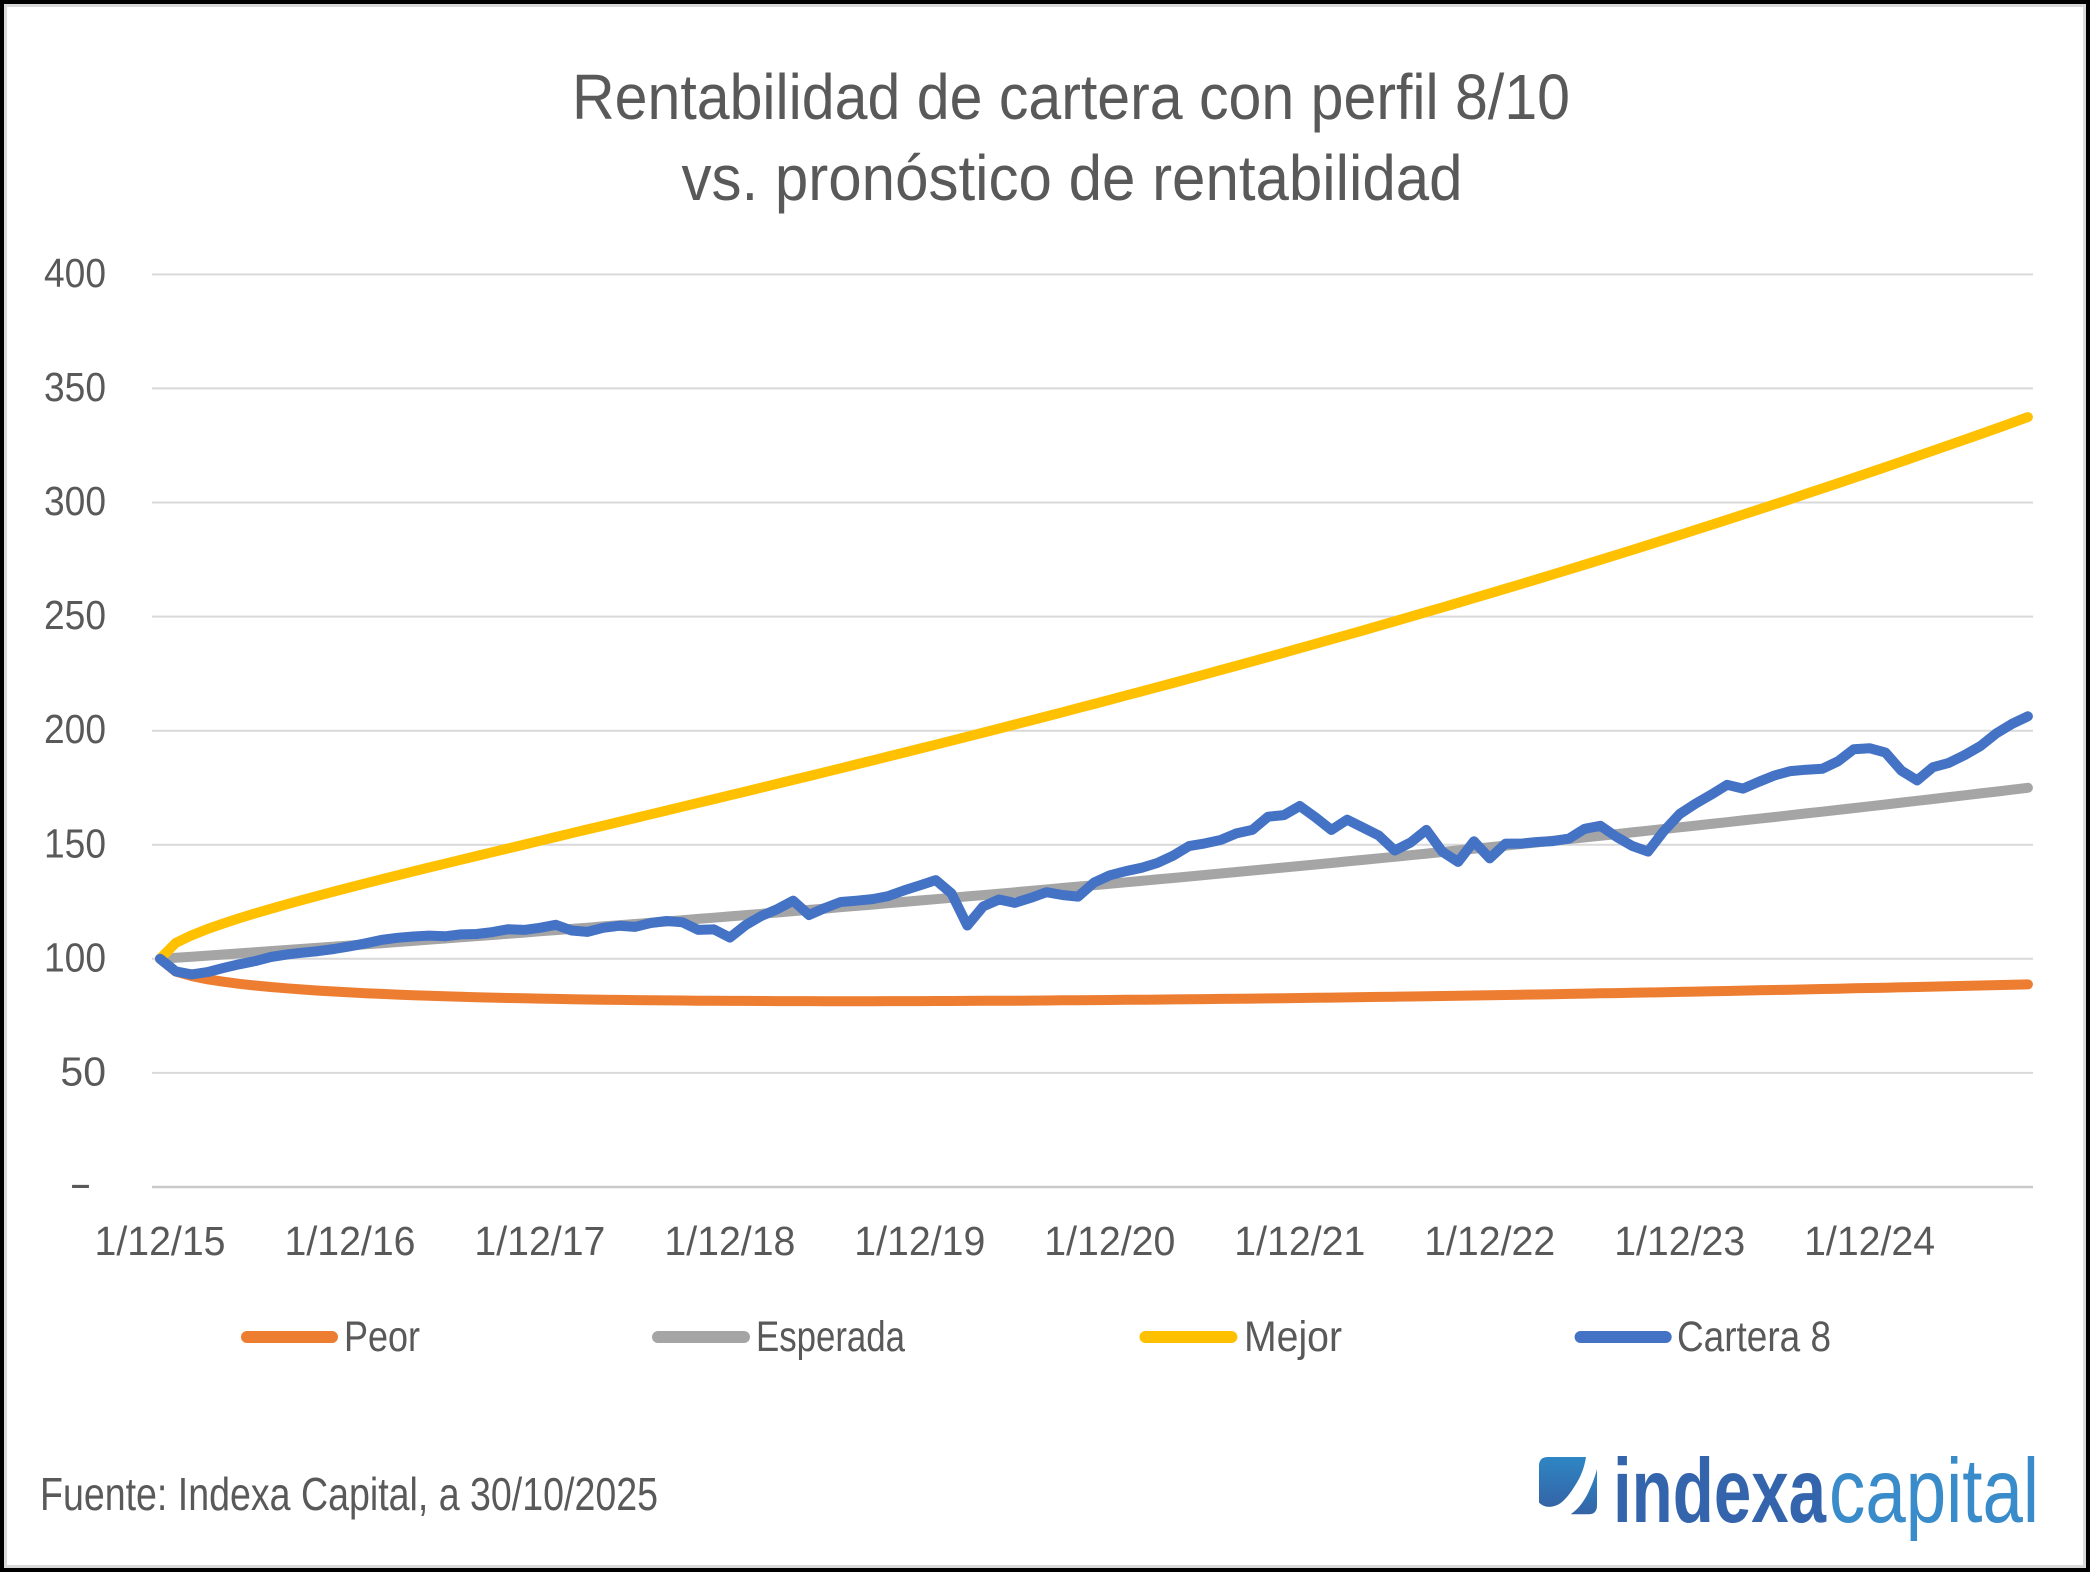 The width and height of the screenshot is (2090, 1577). What do you see at coordinates (350, 1241) in the screenshot?
I see `svg-text: 1/12/16` at bounding box center [350, 1241].